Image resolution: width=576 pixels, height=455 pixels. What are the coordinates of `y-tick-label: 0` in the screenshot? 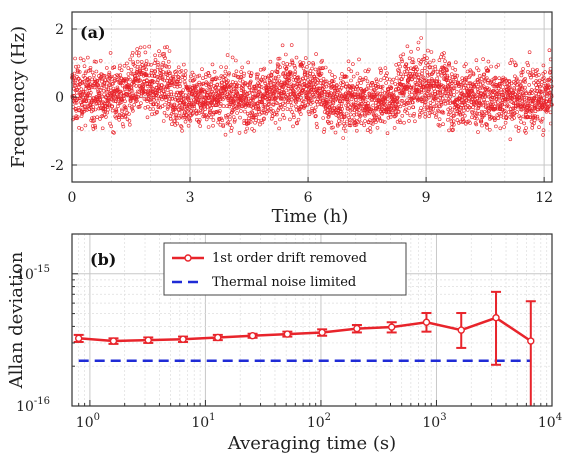 It's located at (59, 98).